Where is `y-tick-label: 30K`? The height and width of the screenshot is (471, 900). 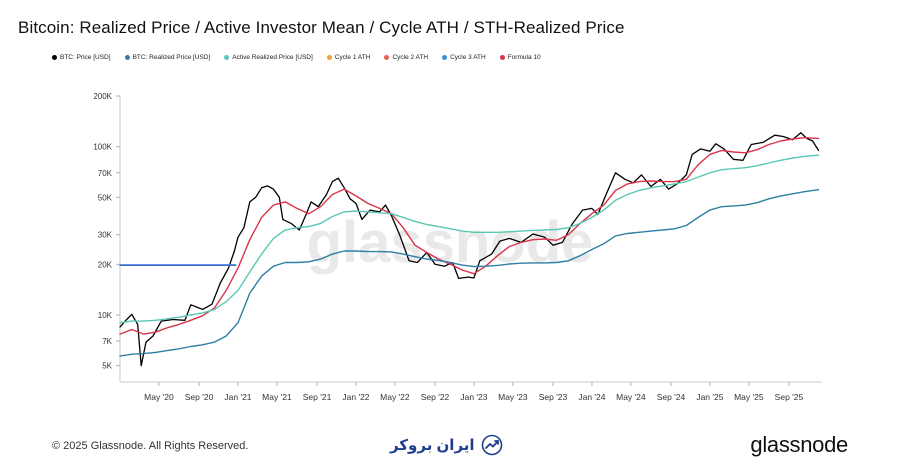
y-tick-label: 30K is located at coordinates (105, 235).